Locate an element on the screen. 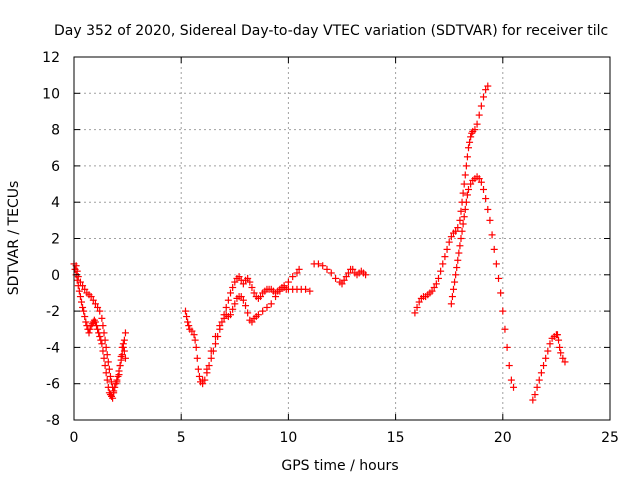 The height and width of the screenshot is (480, 640). y-tick-label: 8 is located at coordinates (55, 131).